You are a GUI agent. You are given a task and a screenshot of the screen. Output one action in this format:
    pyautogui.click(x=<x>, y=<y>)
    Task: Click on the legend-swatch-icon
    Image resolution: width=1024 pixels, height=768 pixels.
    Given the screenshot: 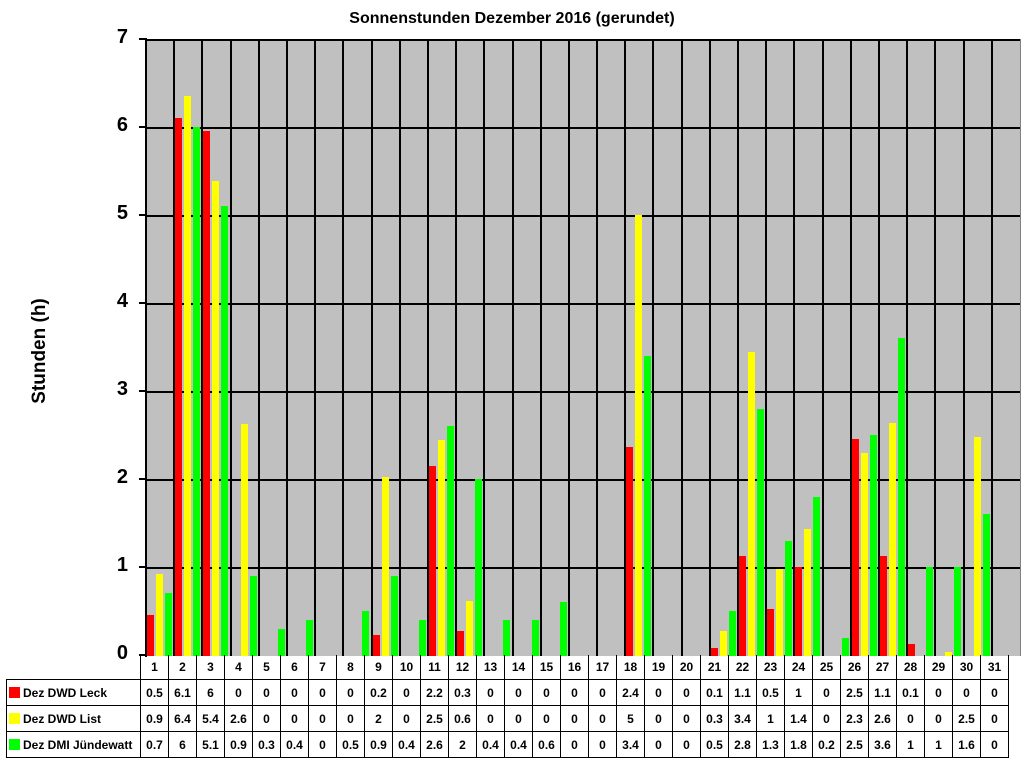 What is the action you would take?
    pyautogui.click(x=14, y=692)
    